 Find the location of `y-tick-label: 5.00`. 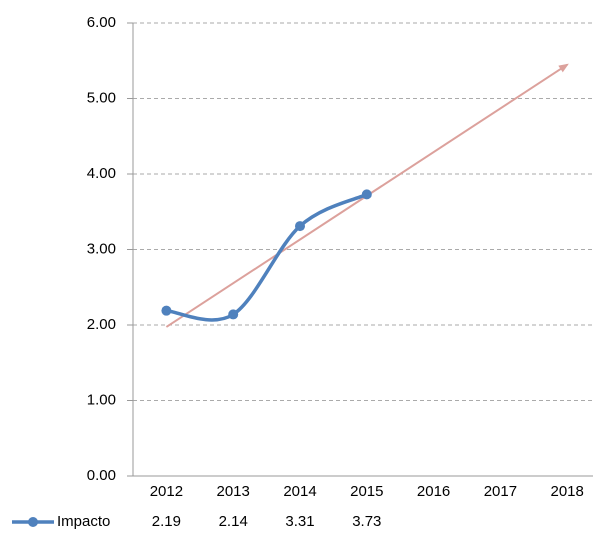

y-tick-label: 5.00 is located at coordinates (101, 97).